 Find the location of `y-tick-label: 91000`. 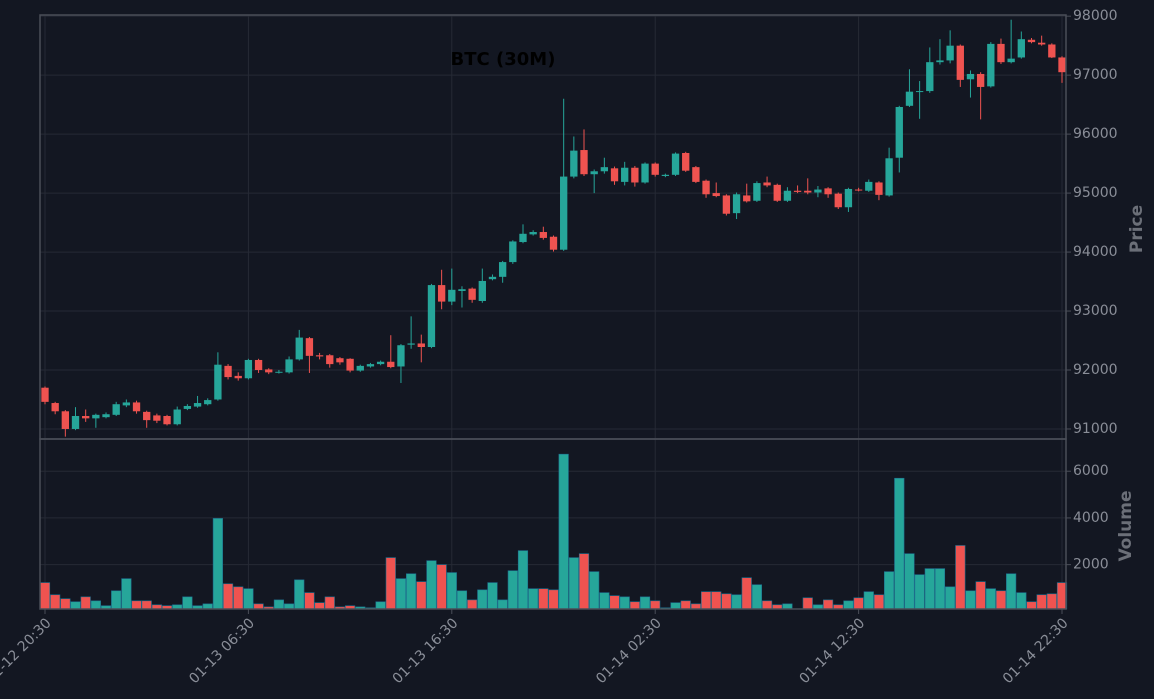

y-tick-label: 91000 is located at coordinates (1095, 429).